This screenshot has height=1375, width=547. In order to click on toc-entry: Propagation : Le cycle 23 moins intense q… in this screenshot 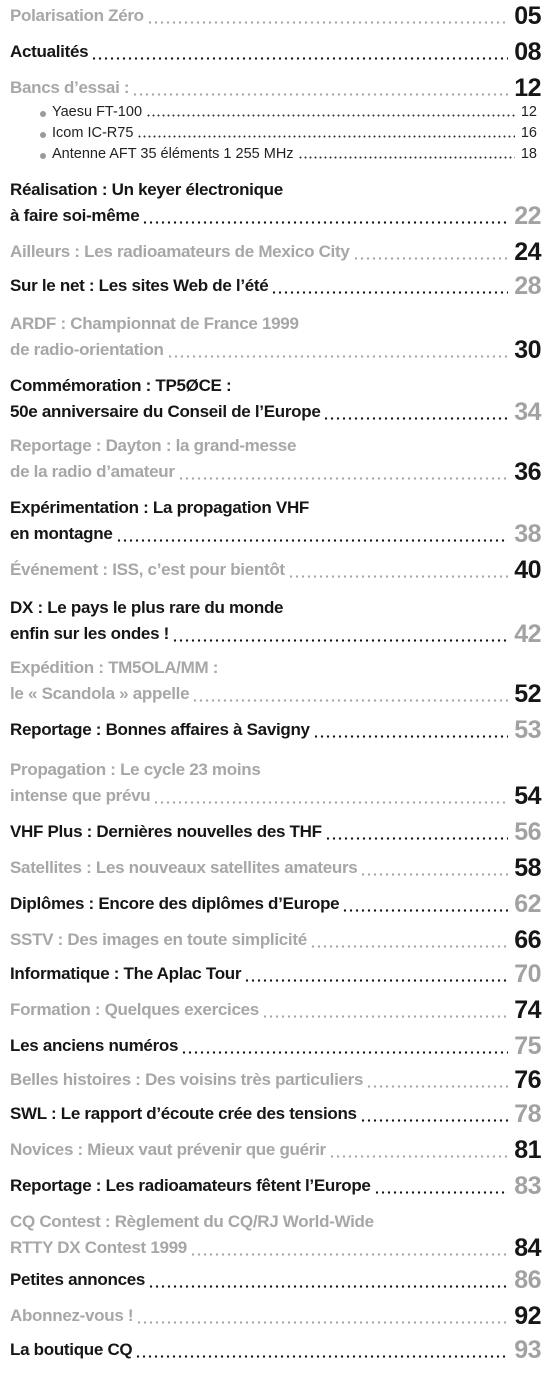, I will do `click(275, 784)`.